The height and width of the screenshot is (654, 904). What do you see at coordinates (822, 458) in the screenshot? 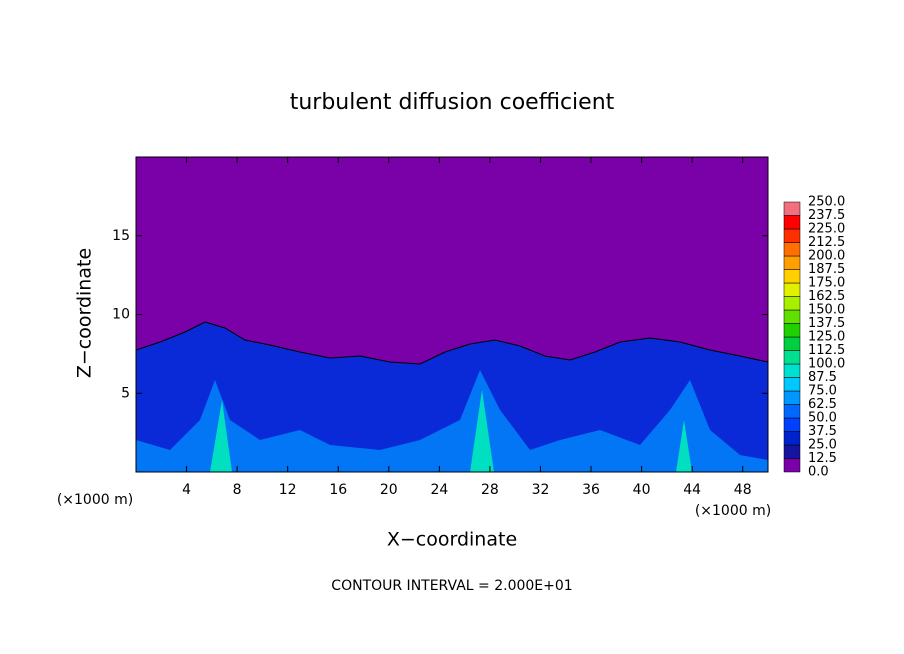
I see `colorbar-label: 12.5` at bounding box center [822, 458].